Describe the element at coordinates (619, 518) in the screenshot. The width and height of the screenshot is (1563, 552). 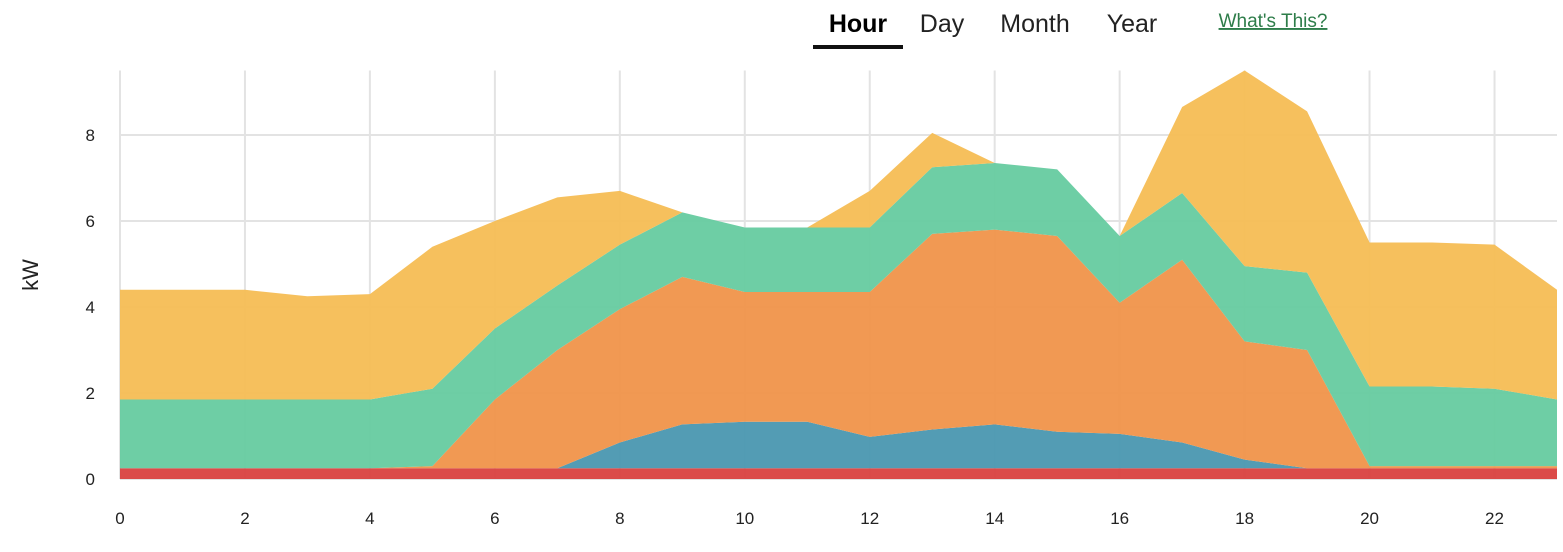
I see `x-tick-label: 8` at that location.